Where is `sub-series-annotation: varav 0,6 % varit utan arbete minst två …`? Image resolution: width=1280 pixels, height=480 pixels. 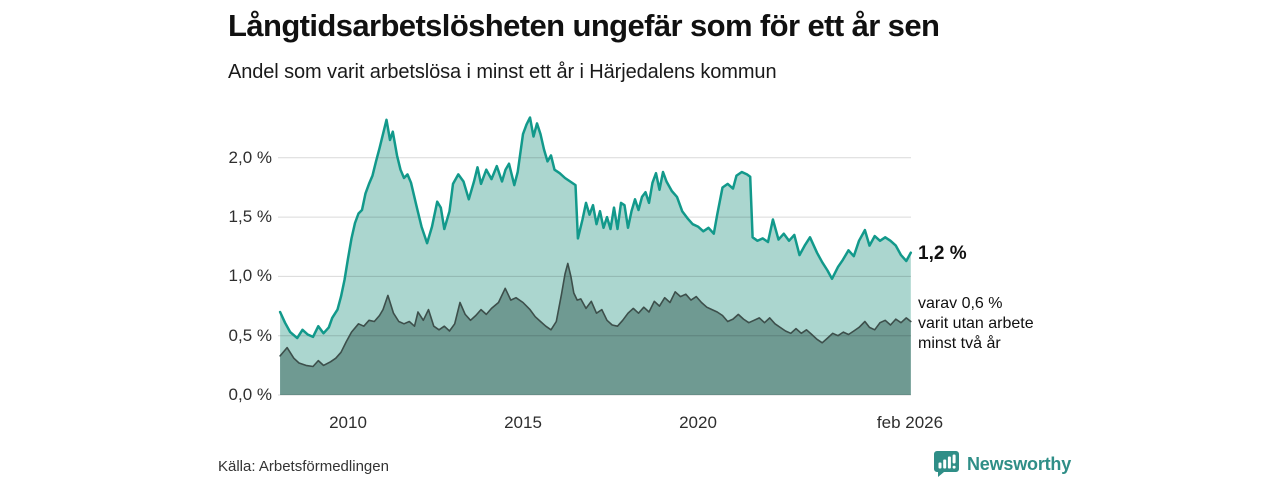
sub-series-annotation: varav 0,6 % varit utan arbete minst två … is located at coordinates (993, 324).